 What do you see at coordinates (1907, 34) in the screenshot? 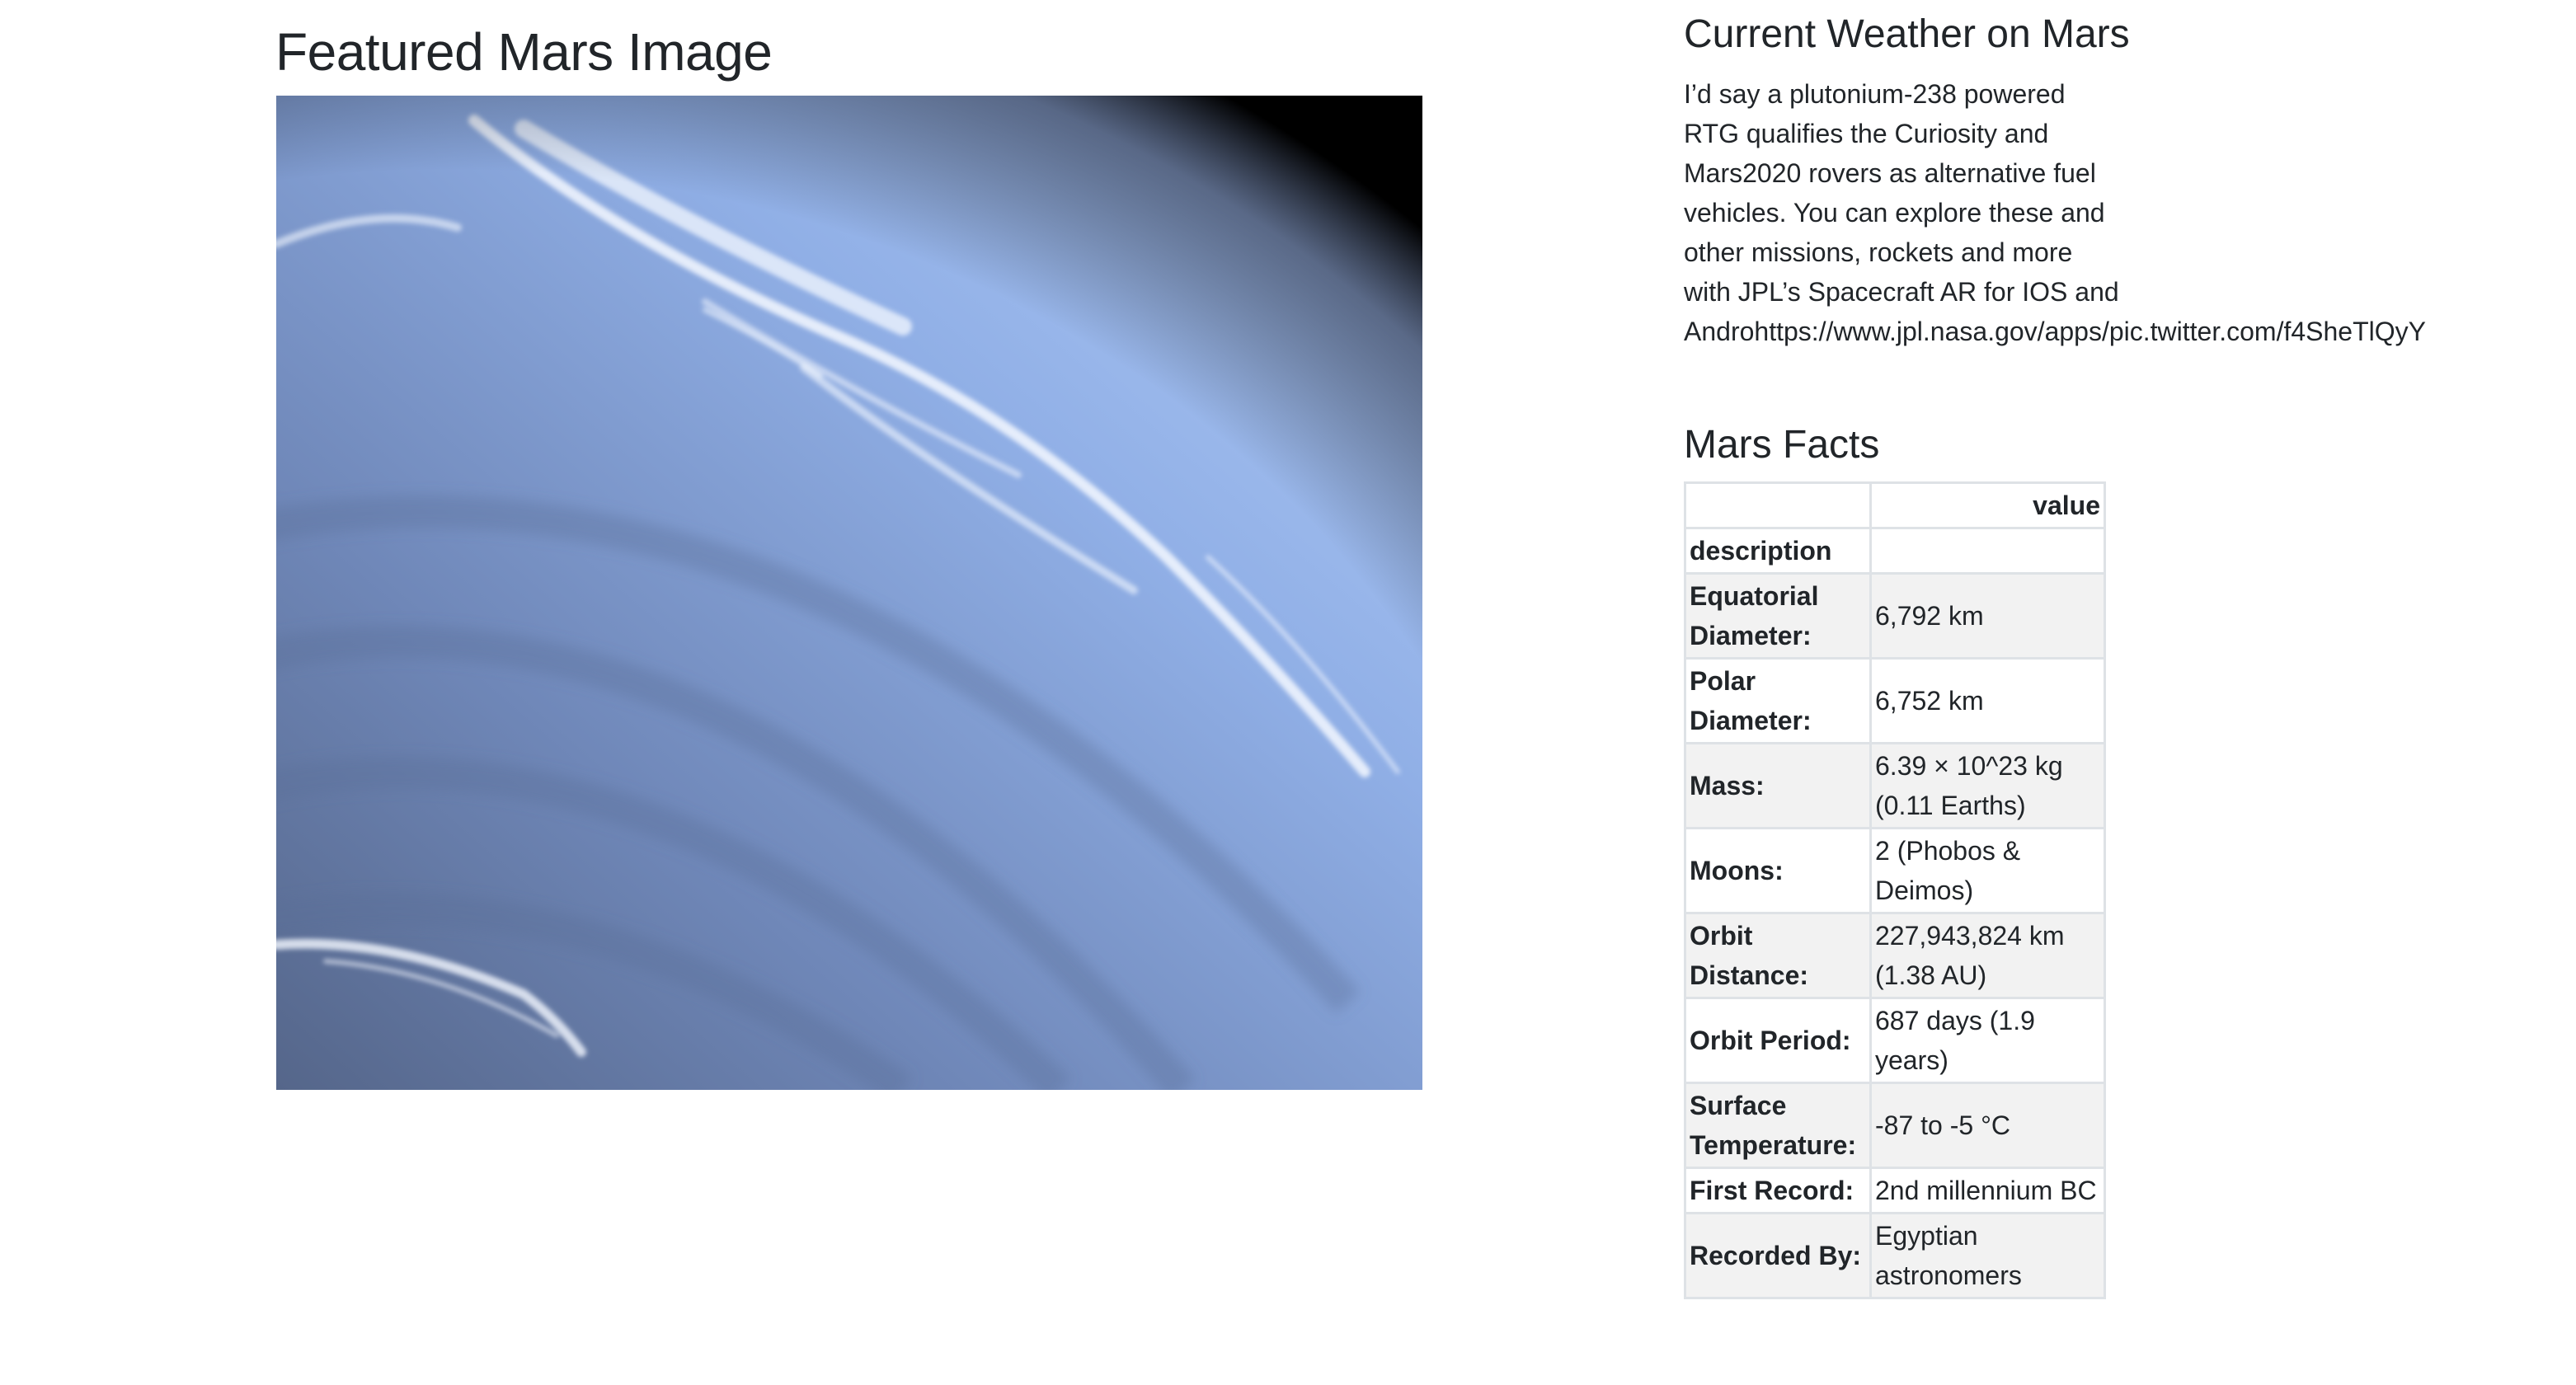
I see `weather-title: Current Weather on Mars` at bounding box center [1907, 34].